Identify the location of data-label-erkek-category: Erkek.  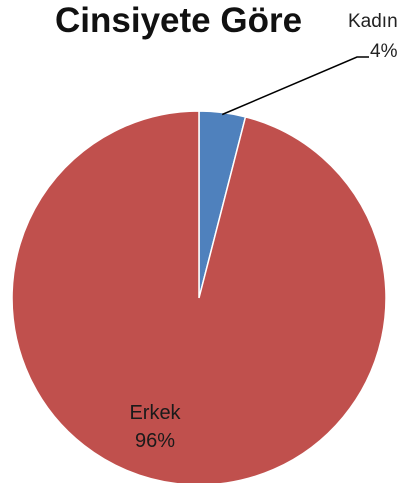
(155, 413).